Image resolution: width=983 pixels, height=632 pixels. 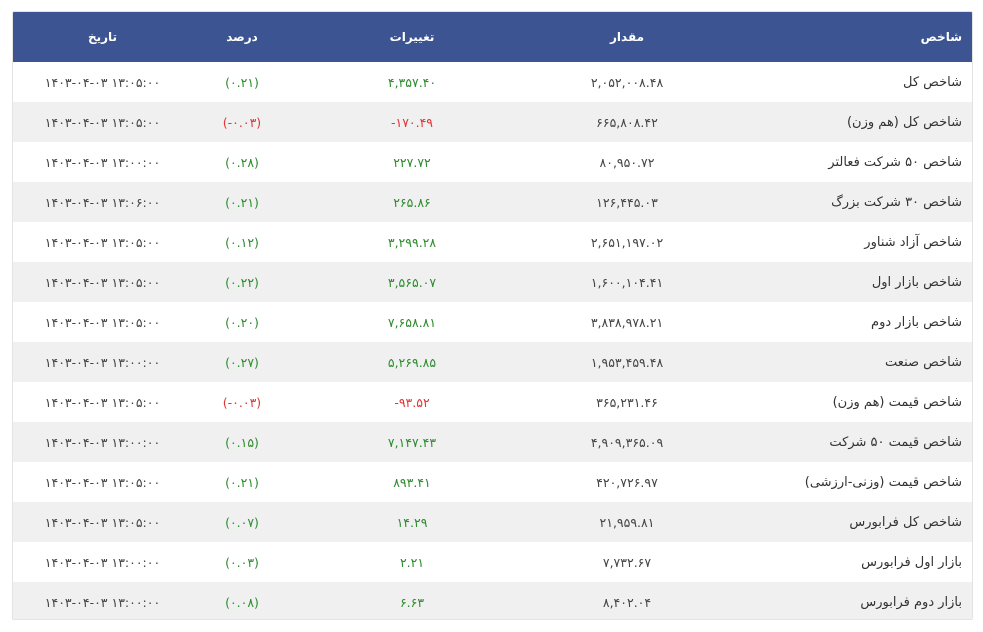 What do you see at coordinates (412, 282) in the screenshot?
I see `index-change: ۳,۵۶۵.۰۷` at bounding box center [412, 282].